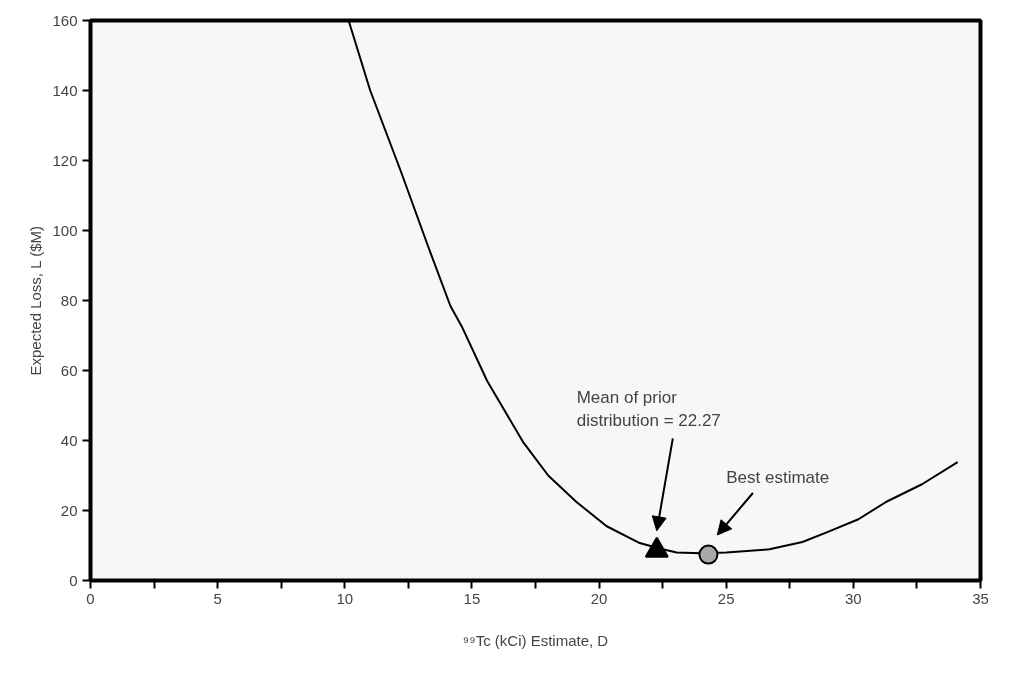 Image resolution: width=1013 pixels, height=684 pixels. Describe the element at coordinates (65, 160) in the screenshot. I see `y-tick-label: 120` at that location.